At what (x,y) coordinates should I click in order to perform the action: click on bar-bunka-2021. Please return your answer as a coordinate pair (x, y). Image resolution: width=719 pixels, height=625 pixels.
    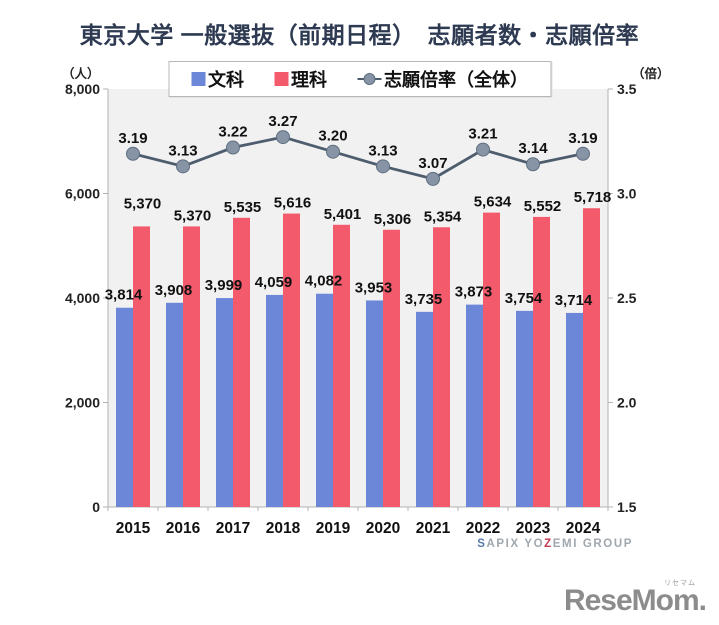
    Looking at the image, I should click on (424, 409).